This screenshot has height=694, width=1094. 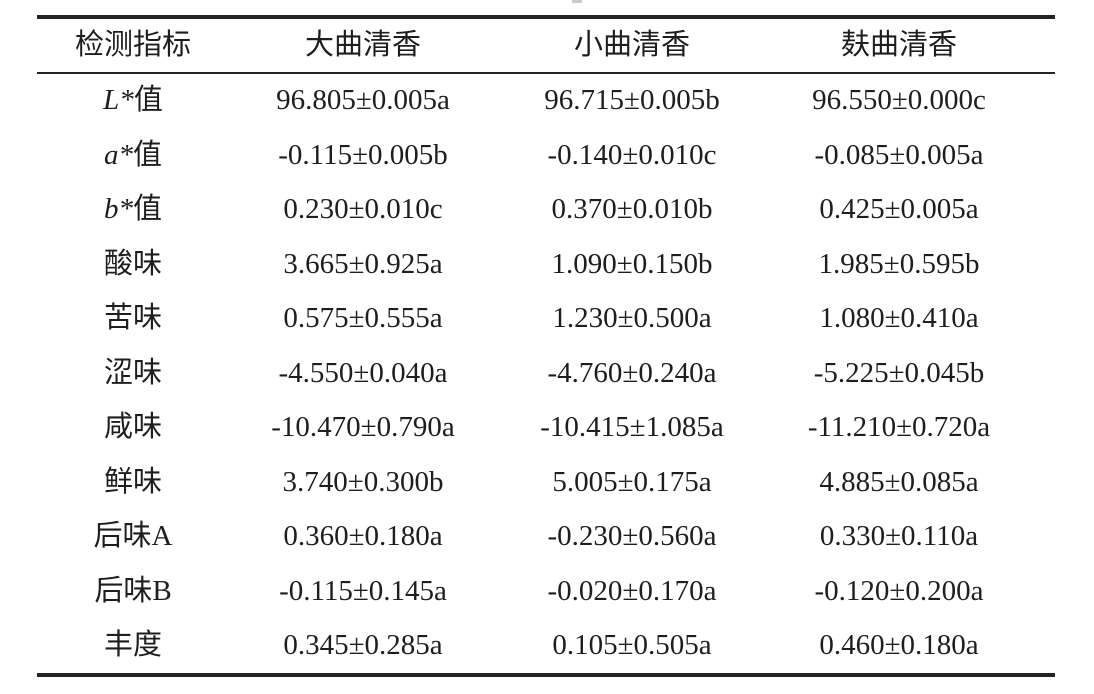 I want to click on value-cell: 3.740±0.300b, so click(x=363, y=481).